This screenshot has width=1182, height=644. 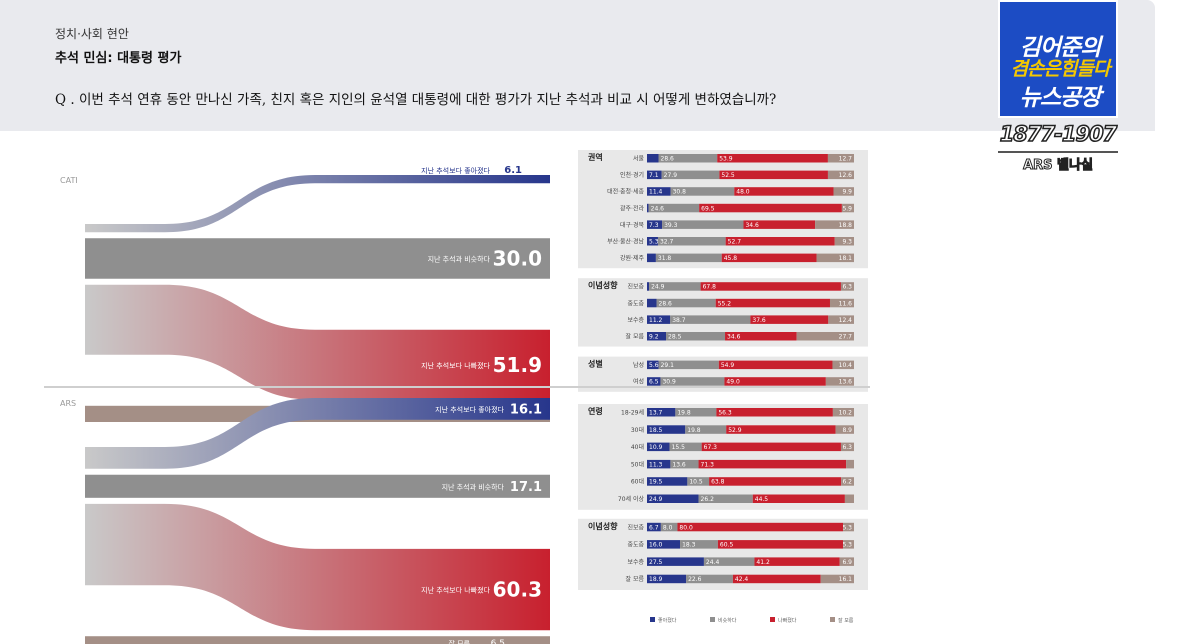 What do you see at coordinates (473, 486) in the screenshot?
I see `sankey-same-label: 지난 추석과 비슷하다` at bounding box center [473, 486].